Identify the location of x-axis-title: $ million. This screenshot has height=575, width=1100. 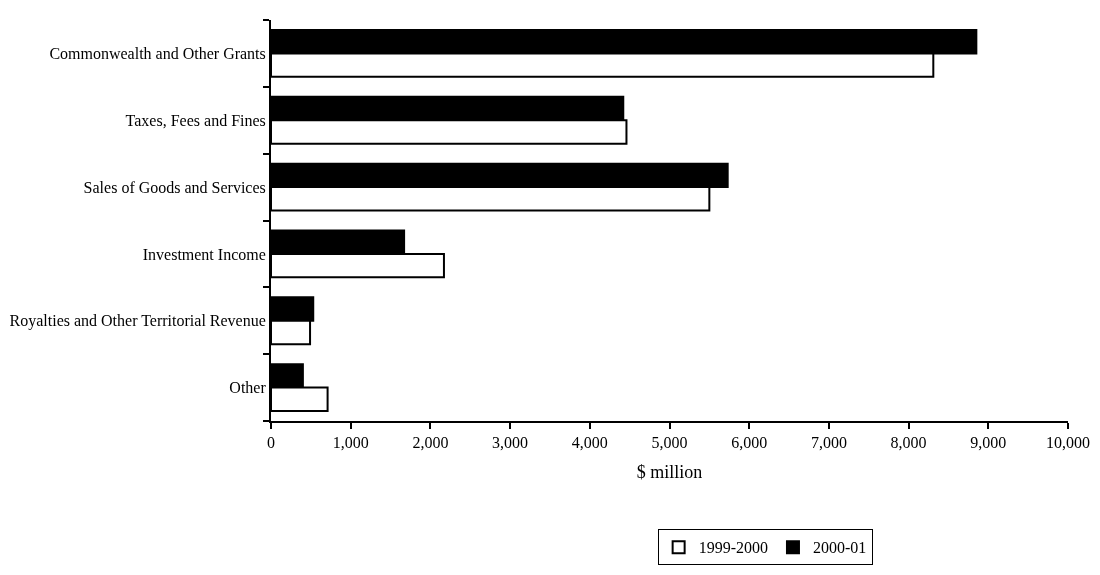
(669, 471).